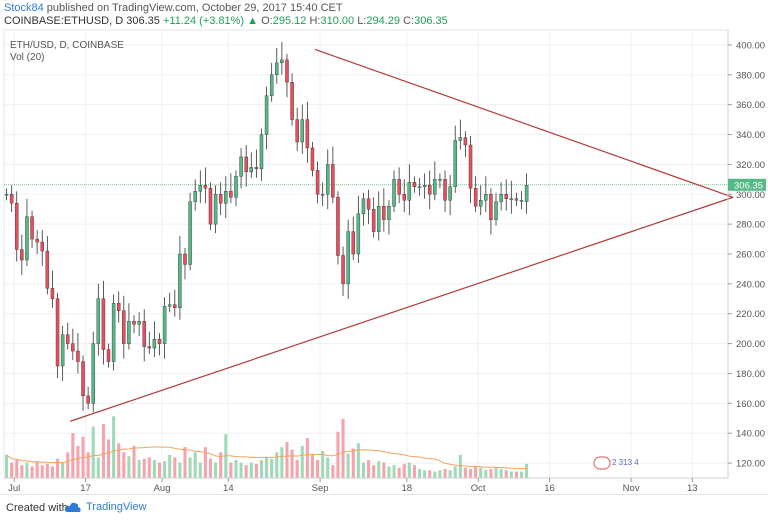 Image resolution: width=768 pixels, height=521 pixels. Describe the element at coordinates (253, 21) in the screenshot. I see `up-arrow-icon: ▲` at that location.